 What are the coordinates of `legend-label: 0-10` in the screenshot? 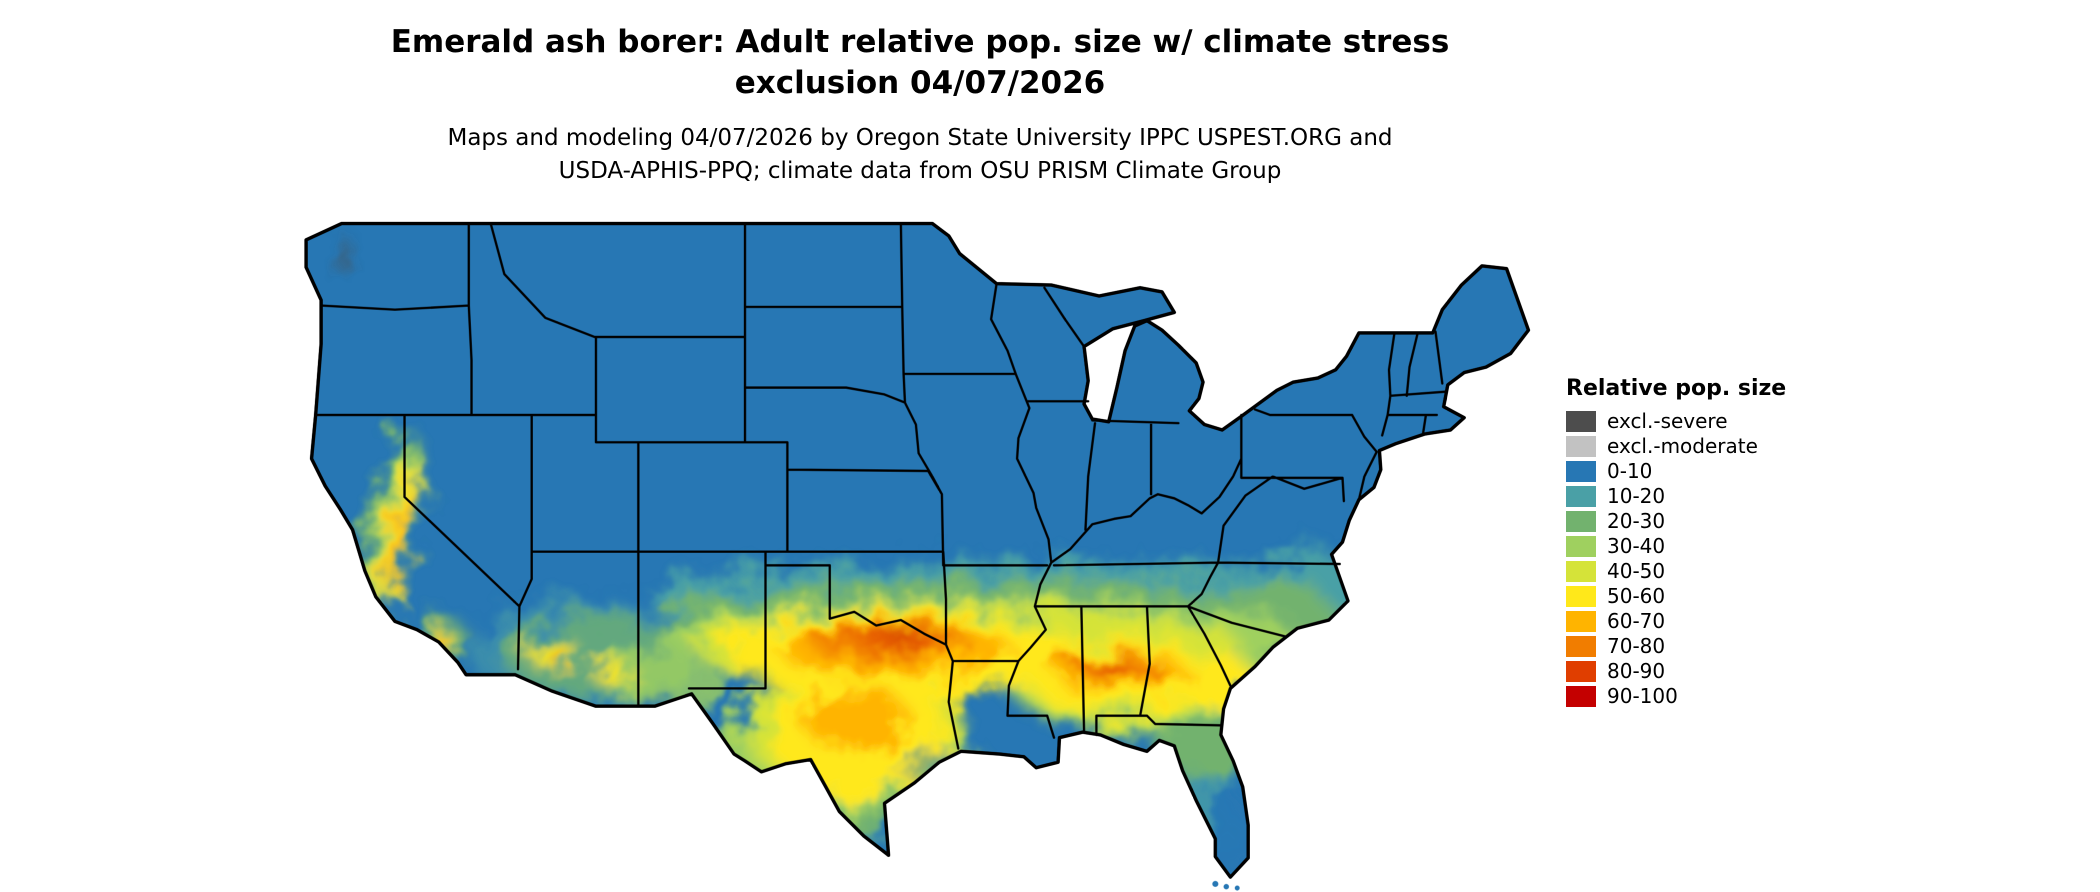 It's located at (1630, 471).